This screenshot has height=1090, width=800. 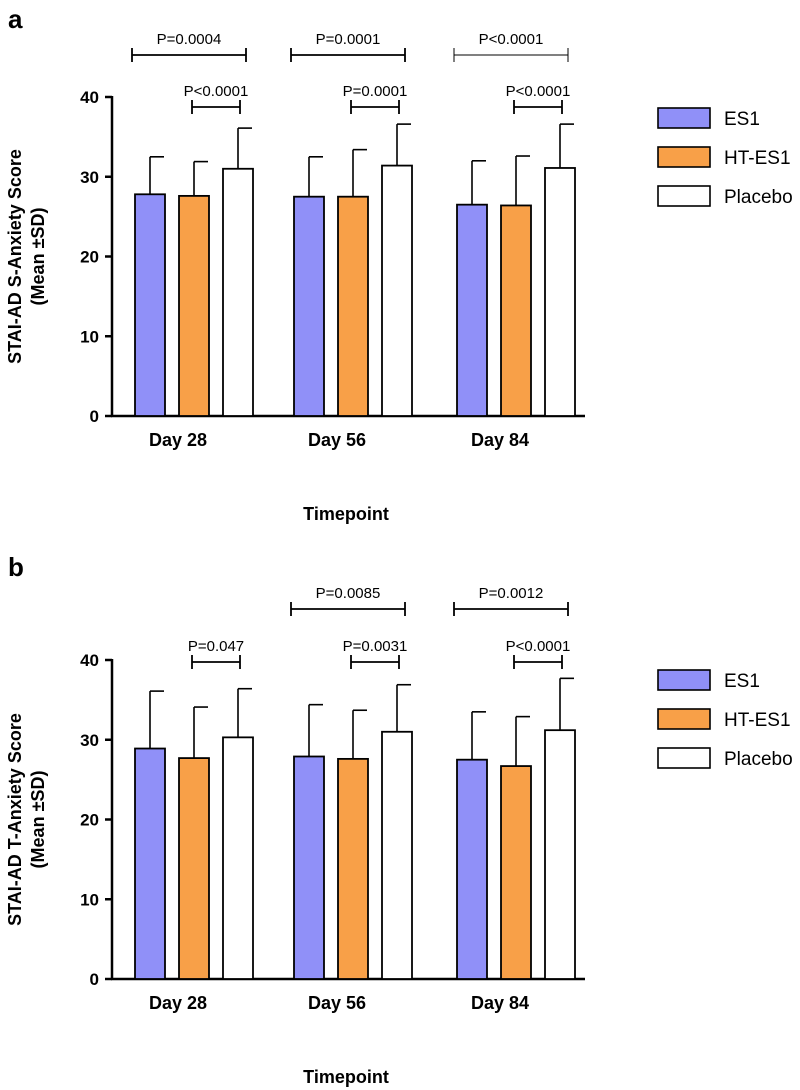 I want to click on p-value-label: P=0.0031, so click(x=375, y=646).